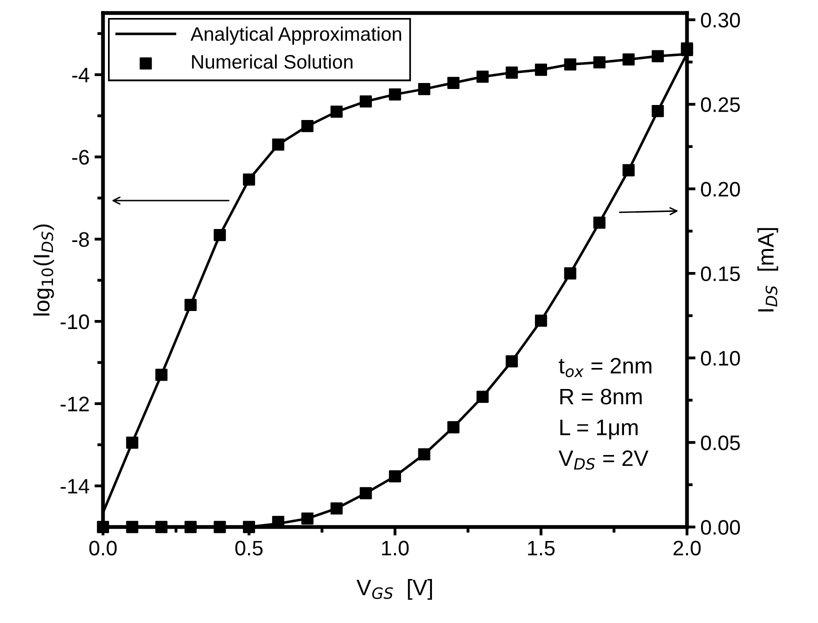  What do you see at coordinates (720, 189) in the screenshot?
I see `y2-tick-label: 0.20` at bounding box center [720, 189].